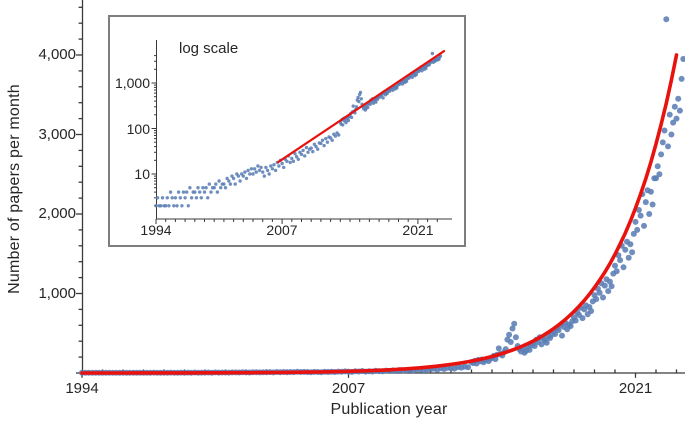 This screenshot has width=685, height=429. Describe the element at coordinates (138, 128) in the screenshot. I see `inset-y-tick-label-100: 100` at that location.